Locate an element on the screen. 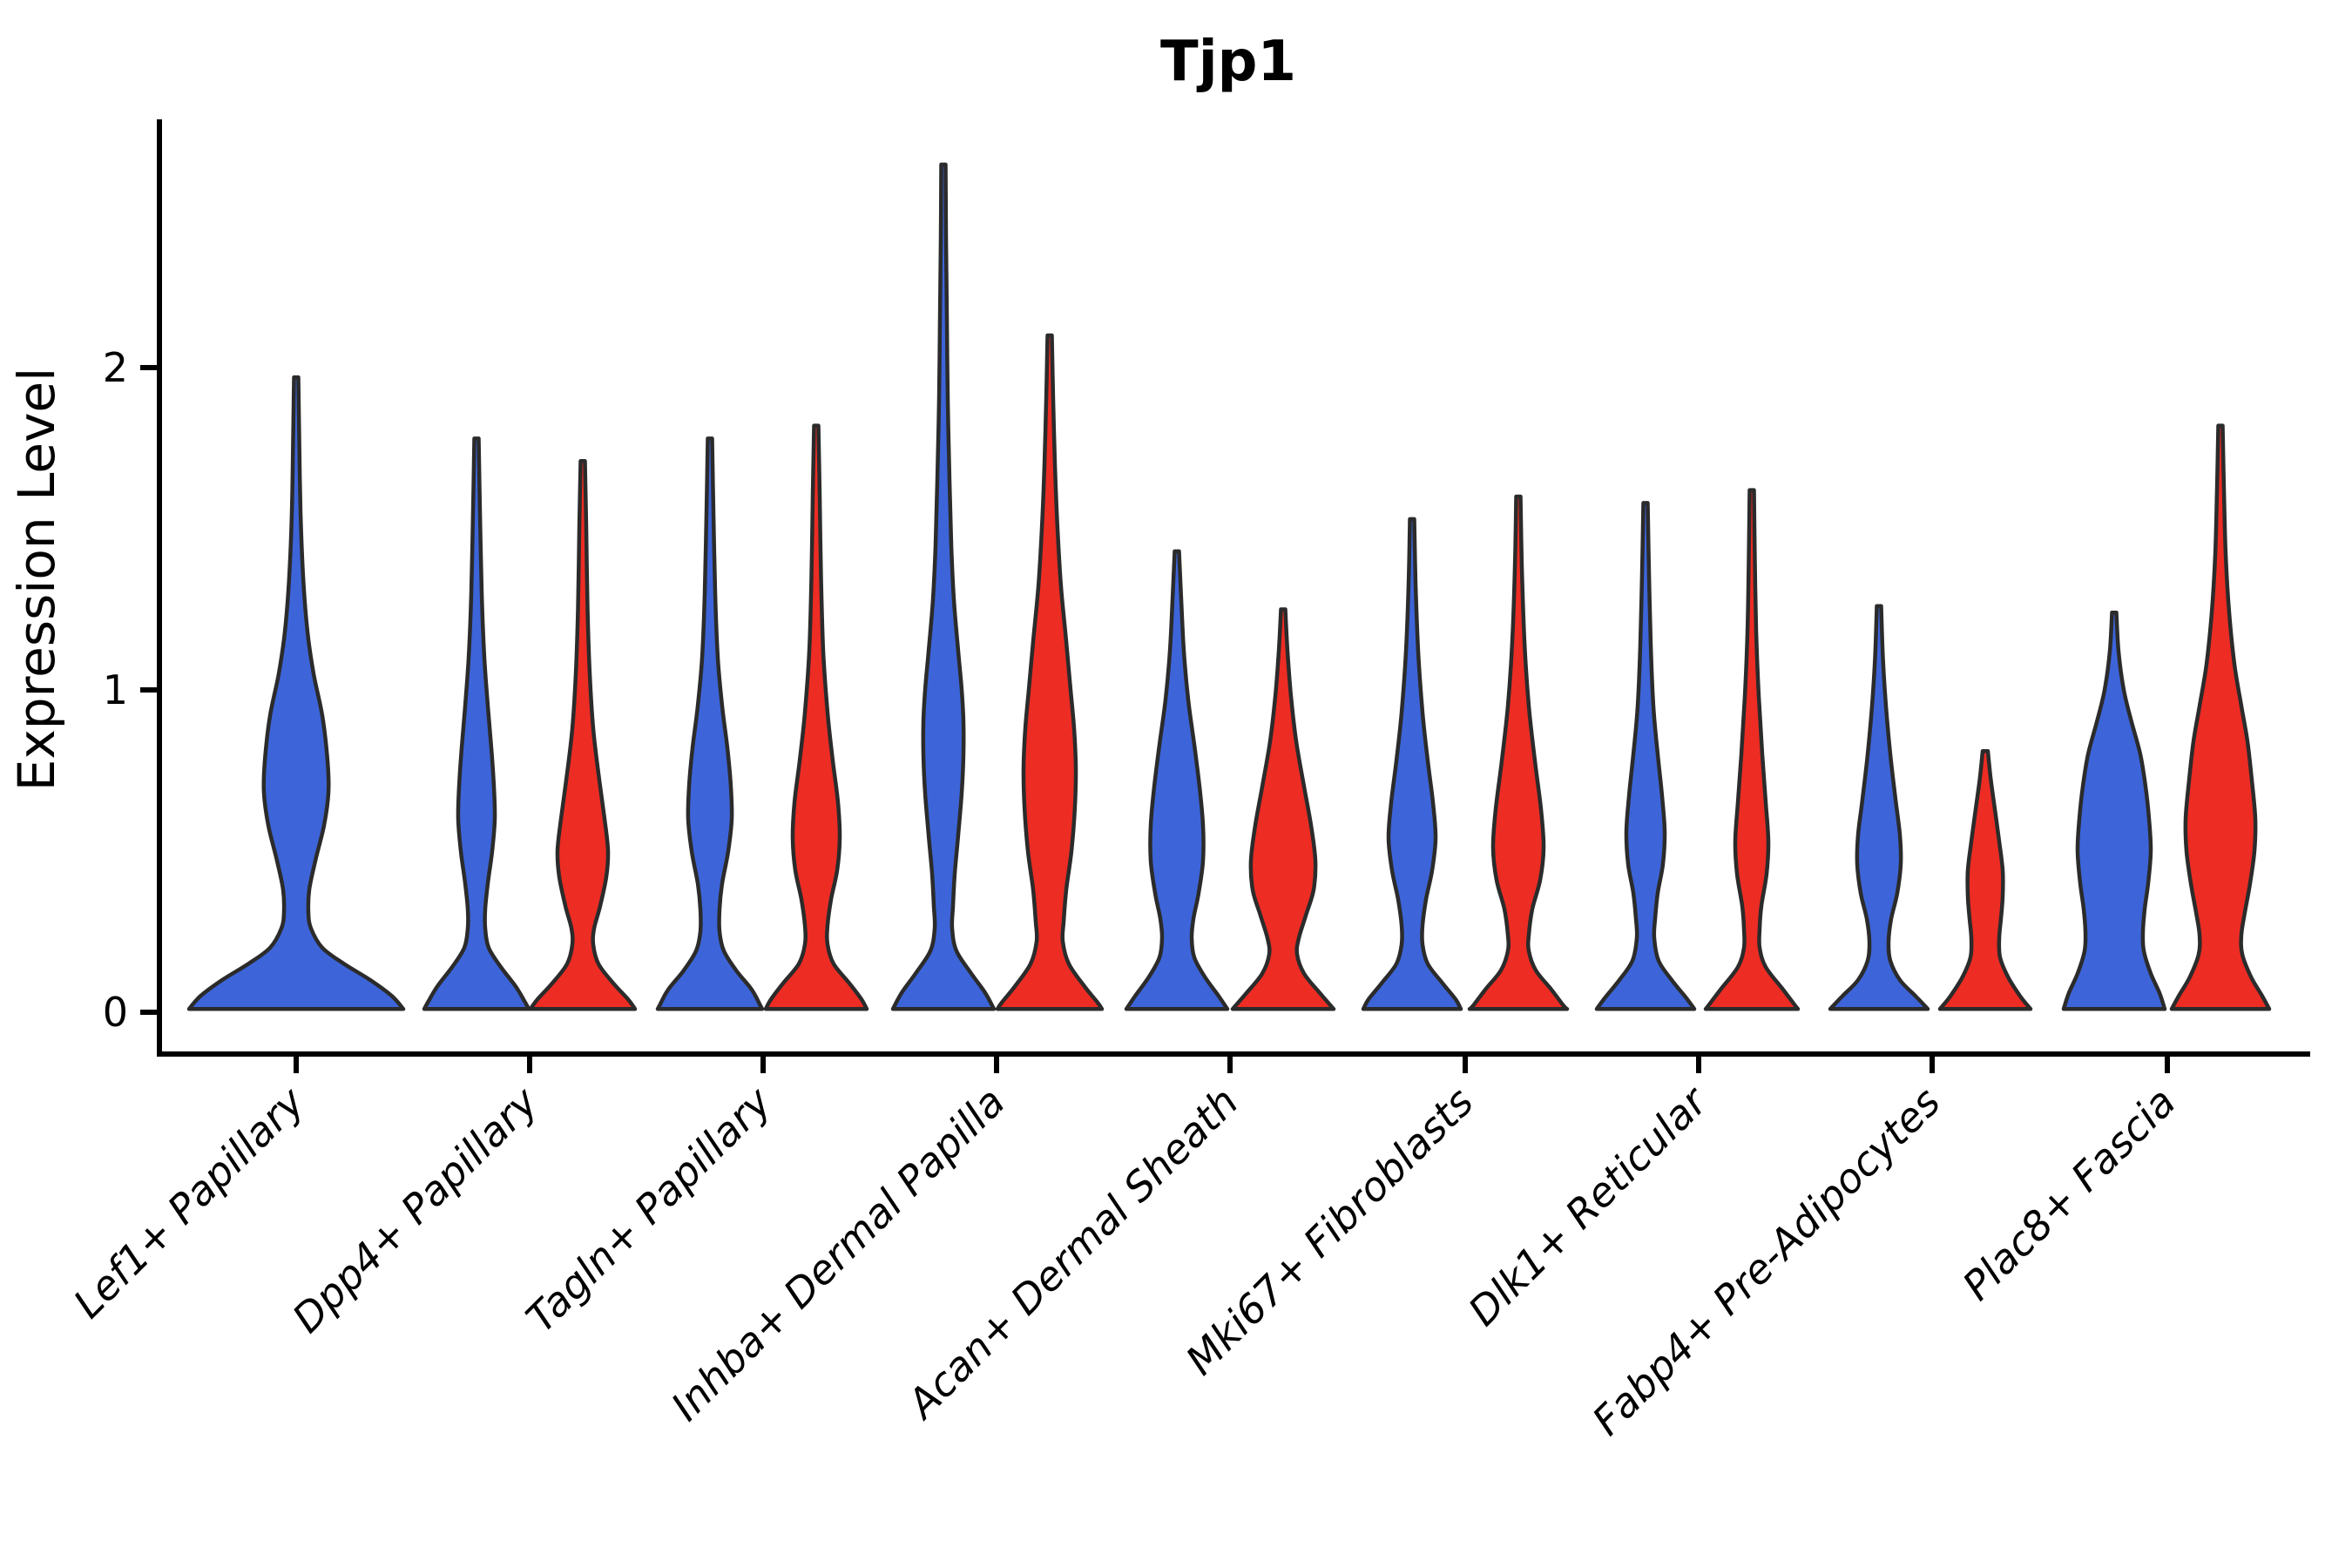 The height and width of the screenshot is (1568, 2352). violin-acan-dermal-sheath-blue is located at coordinates (1177, 780).